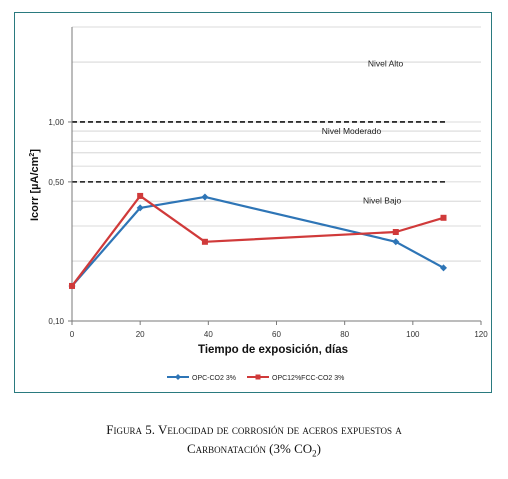  Describe the element at coordinates (249, 448) in the screenshot. I see `caption-line-2-prefix: Carbonatación (3% CO` at that location.